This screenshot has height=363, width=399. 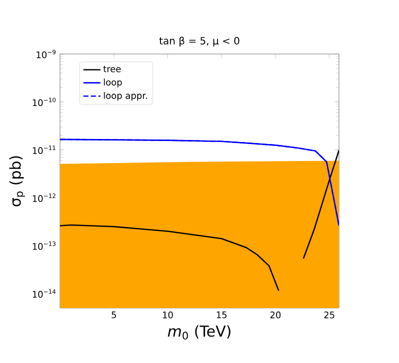 I want to click on x-tick-label: 20, so click(x=275, y=315).